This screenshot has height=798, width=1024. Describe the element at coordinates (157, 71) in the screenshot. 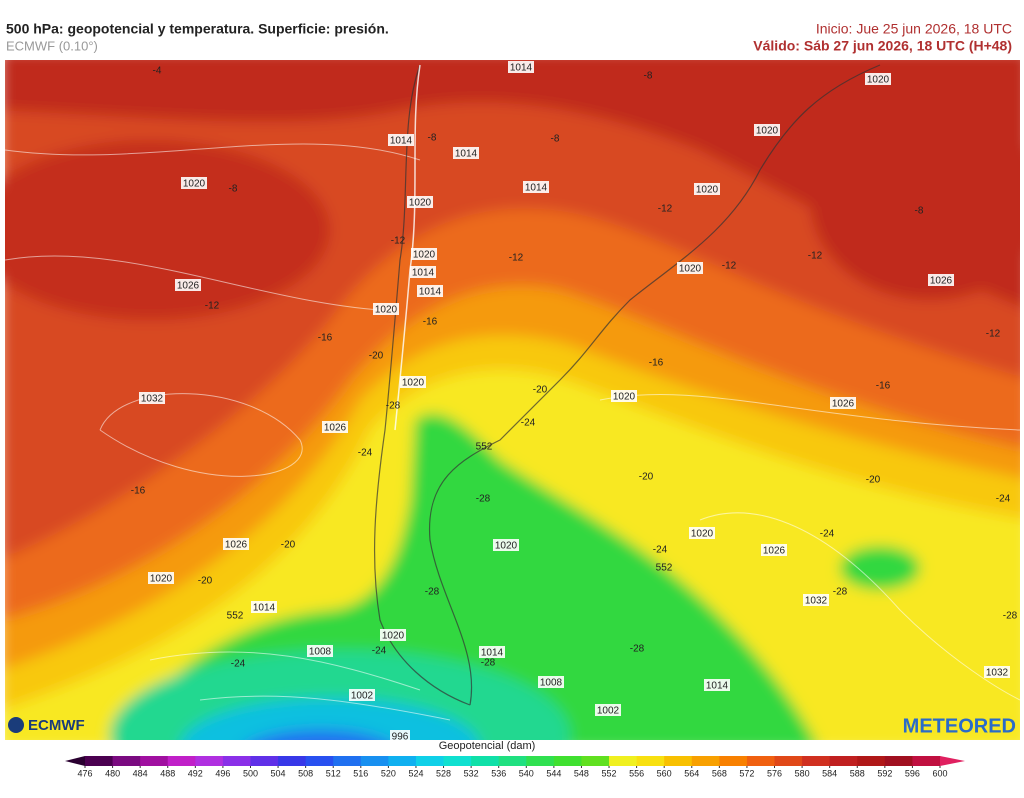

I see `map-label: -4` at that location.